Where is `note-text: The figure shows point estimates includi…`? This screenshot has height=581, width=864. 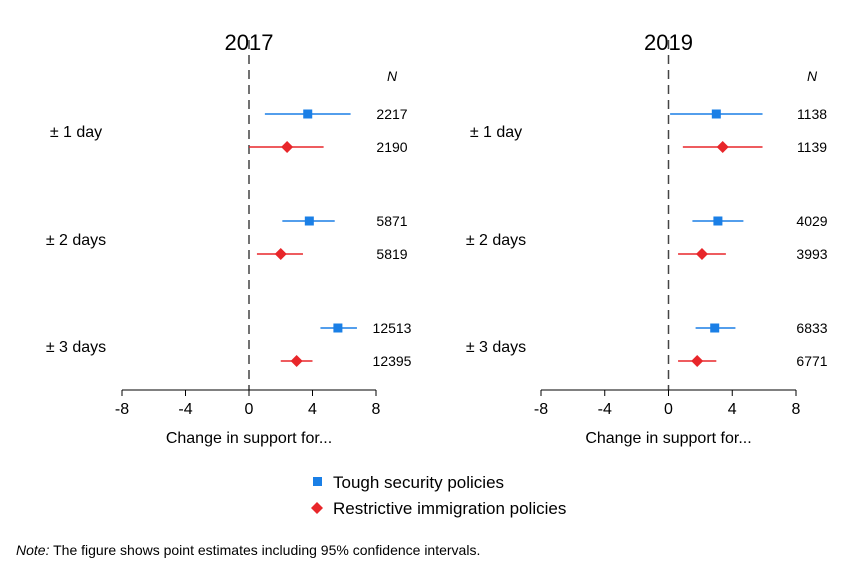 note-text: The figure shows point estimates includi… is located at coordinates (264, 550).